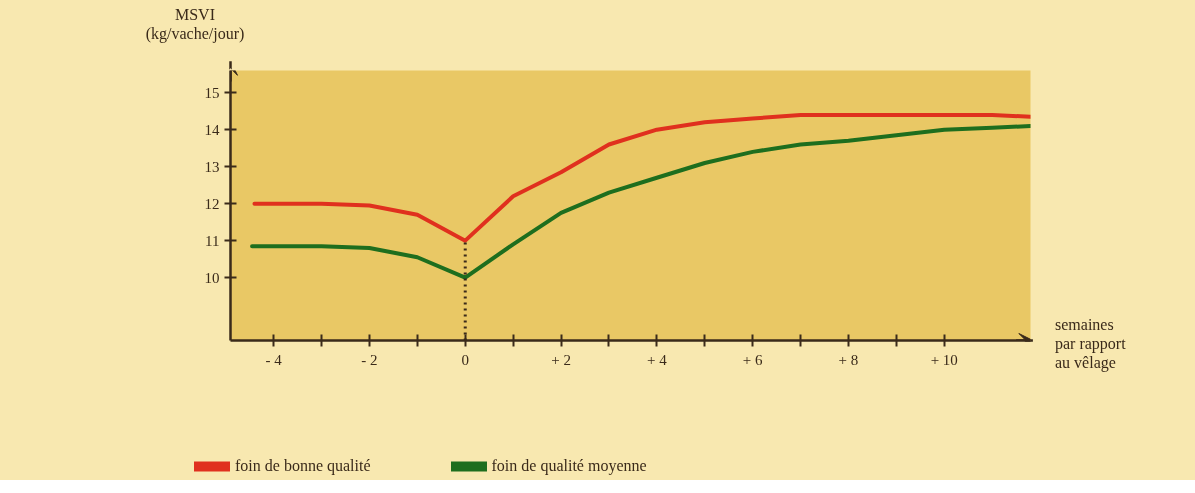 The width and height of the screenshot is (1195, 493). Describe the element at coordinates (753, 359) in the screenshot. I see `x-tick-label: + 6` at that location.